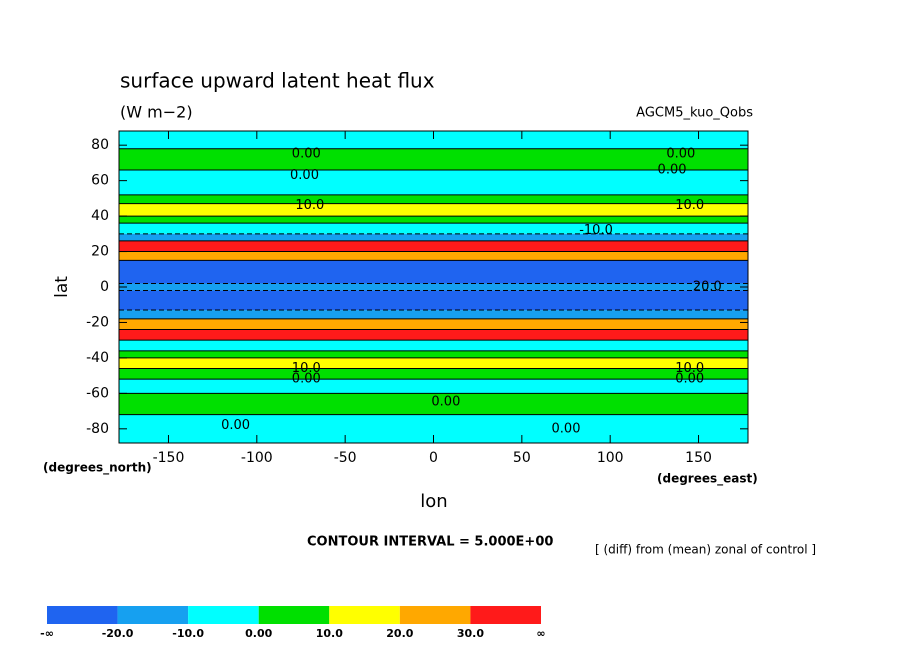  What do you see at coordinates (97, 429) in the screenshot?
I see `y-tick-label: -80` at bounding box center [97, 429].